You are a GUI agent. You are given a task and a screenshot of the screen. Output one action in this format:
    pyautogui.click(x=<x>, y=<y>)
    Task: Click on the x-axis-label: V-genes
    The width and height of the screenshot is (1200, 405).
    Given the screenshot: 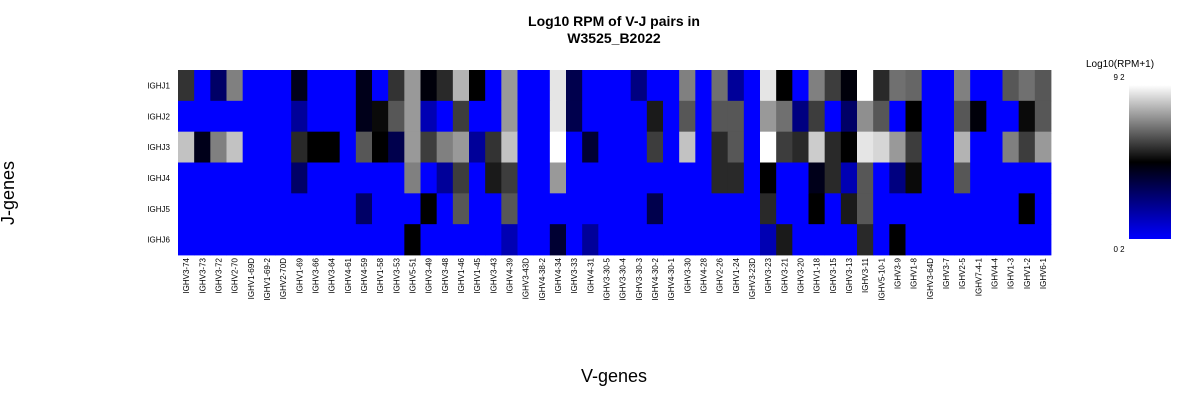 What is the action you would take?
    pyautogui.click(x=614, y=376)
    